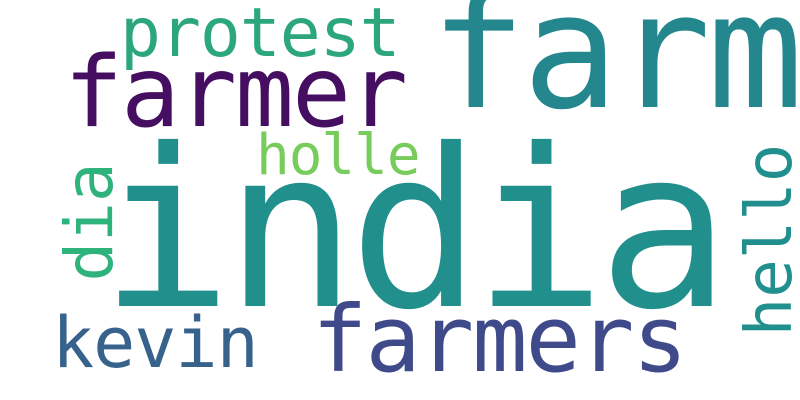 The width and height of the screenshot is (800, 400). What do you see at coordinates (500, 339) in the screenshot?
I see `word-farmers: farmers` at bounding box center [500, 339].